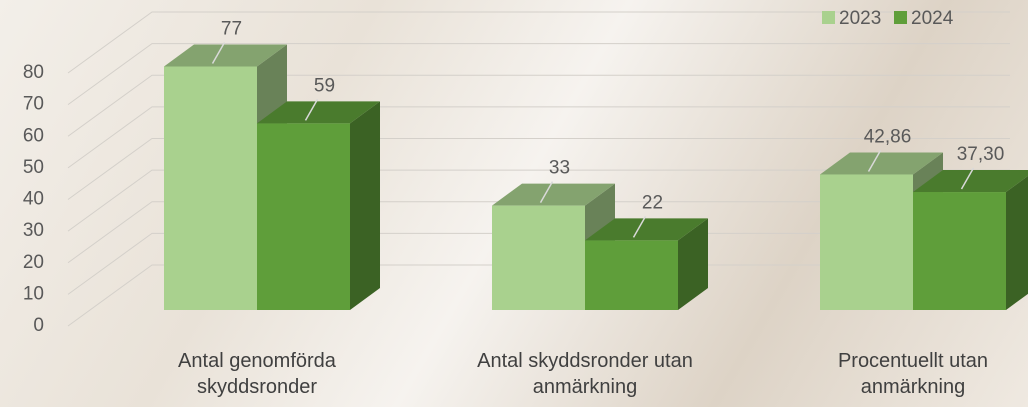 This screenshot has width=1028, height=407. I want to click on value-label: 37,30, so click(981, 154).